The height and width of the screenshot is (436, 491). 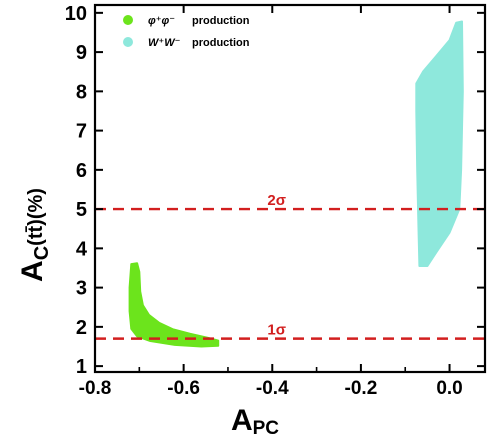 I want to click on y-tick-label-5: 6, so click(x=81, y=171).